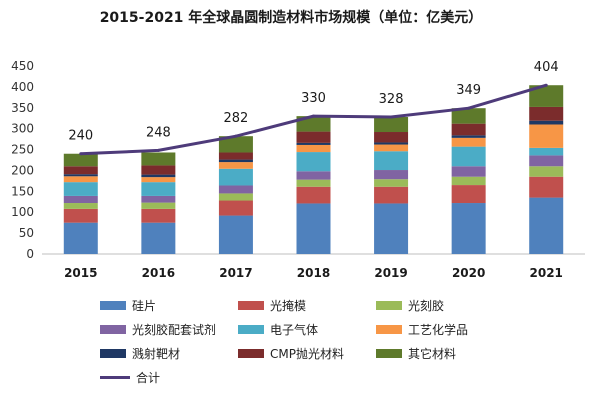  I want to click on legend-item: 溅射靶材, so click(169, 353).